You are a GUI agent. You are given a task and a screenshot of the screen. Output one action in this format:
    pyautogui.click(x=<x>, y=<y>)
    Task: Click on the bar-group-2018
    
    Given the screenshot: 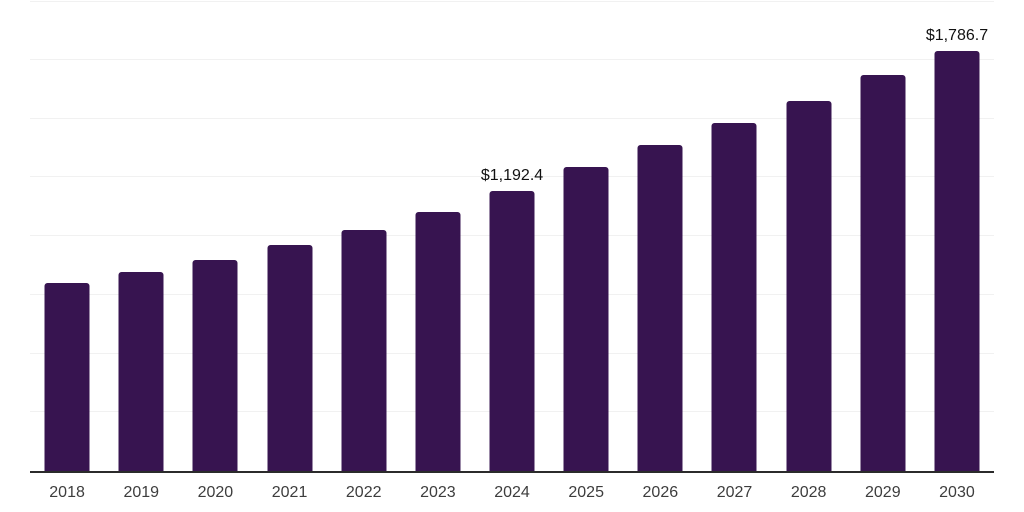 What is the action you would take?
    pyautogui.click(x=67, y=236)
    